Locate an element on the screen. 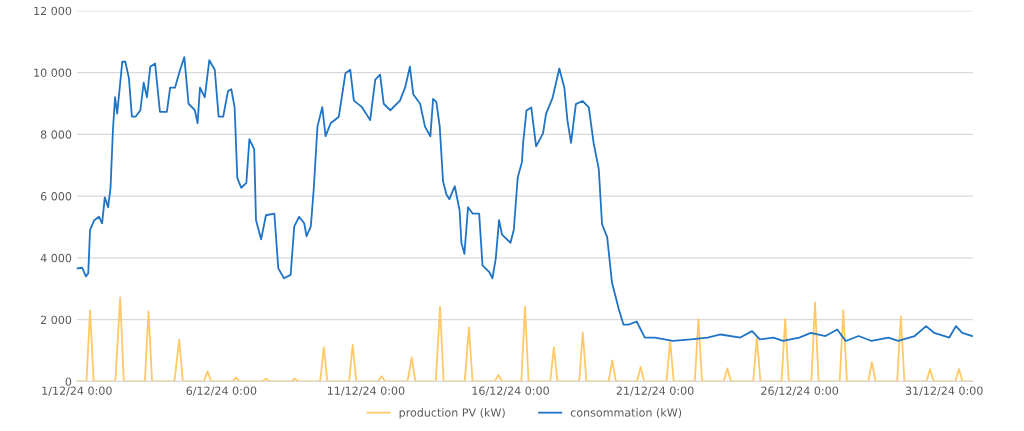  x-tick-label: 6/12/24 0:00 is located at coordinates (221, 391).